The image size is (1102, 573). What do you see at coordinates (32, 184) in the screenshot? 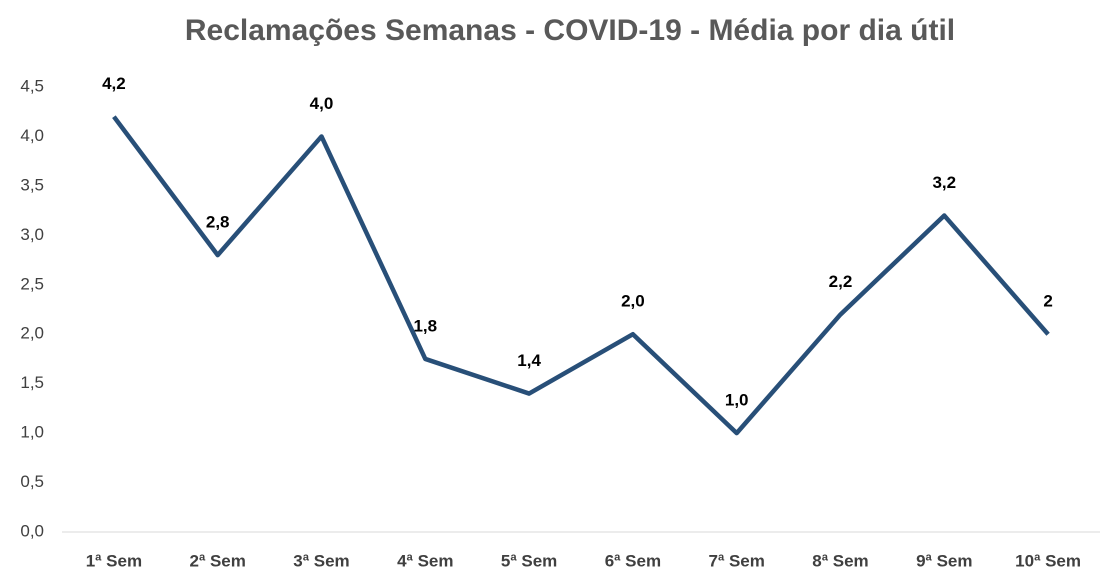
I see `y-tick-label: 3,5` at bounding box center [32, 184].